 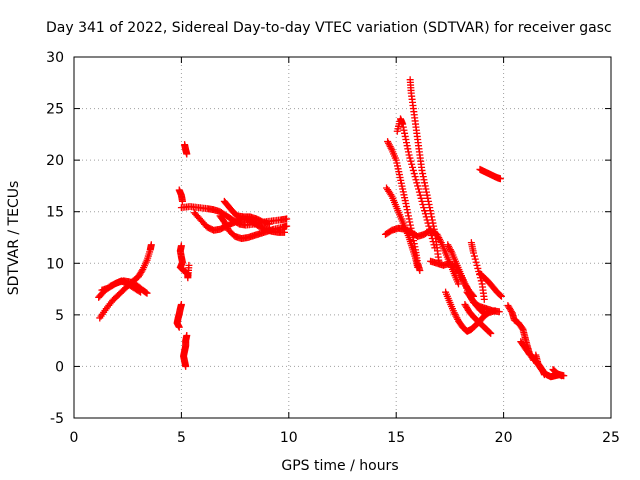 I want to click on y-tick-label: 15, so click(x=55, y=213).